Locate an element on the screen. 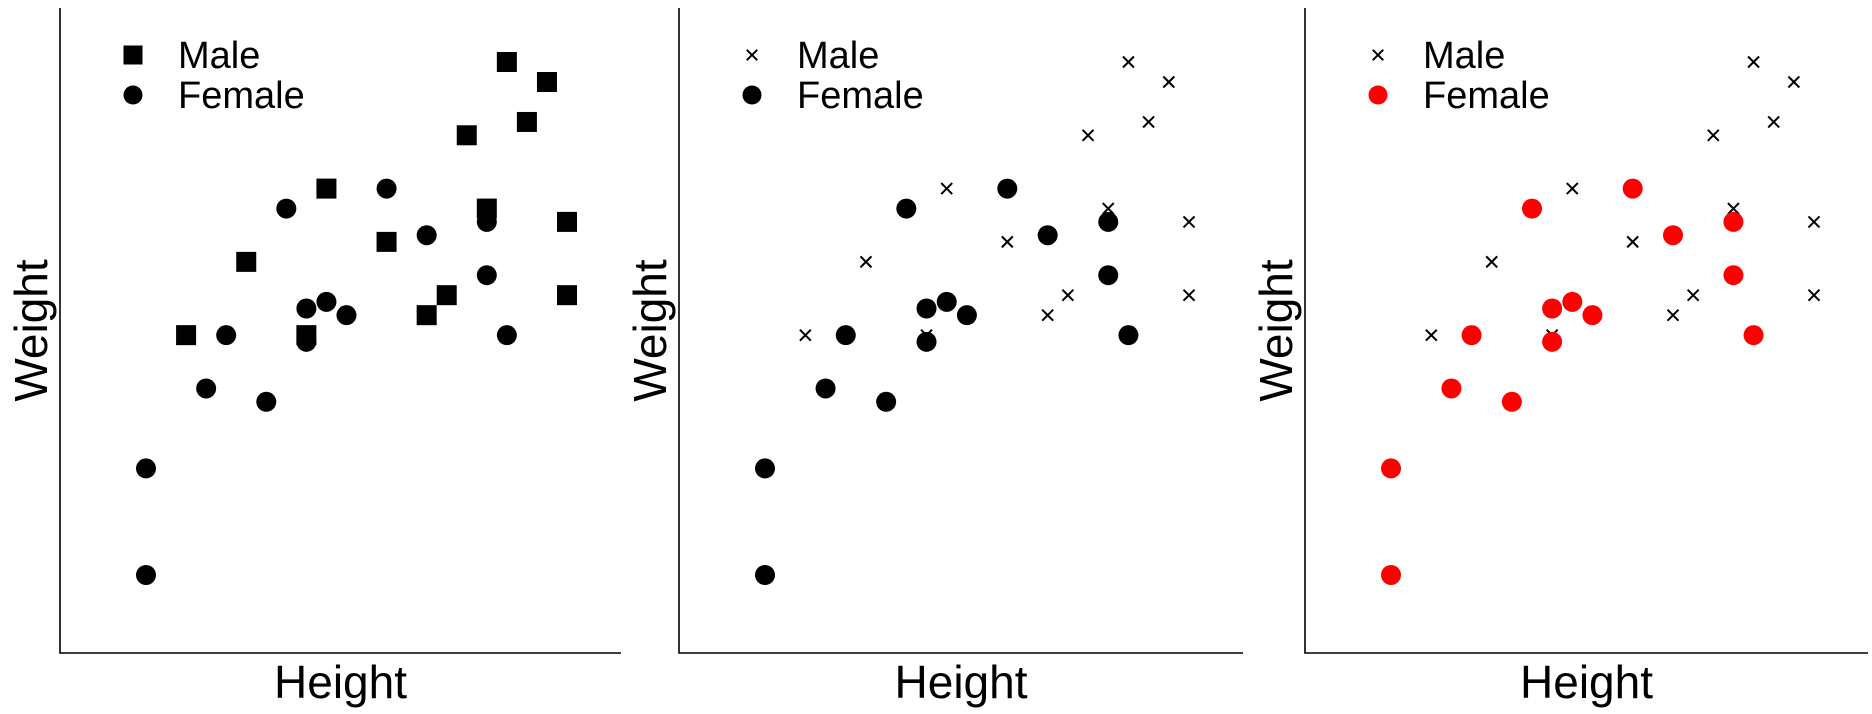 This screenshot has width=1872, height=714. legend-label-male: Male is located at coordinates (1464, 56).